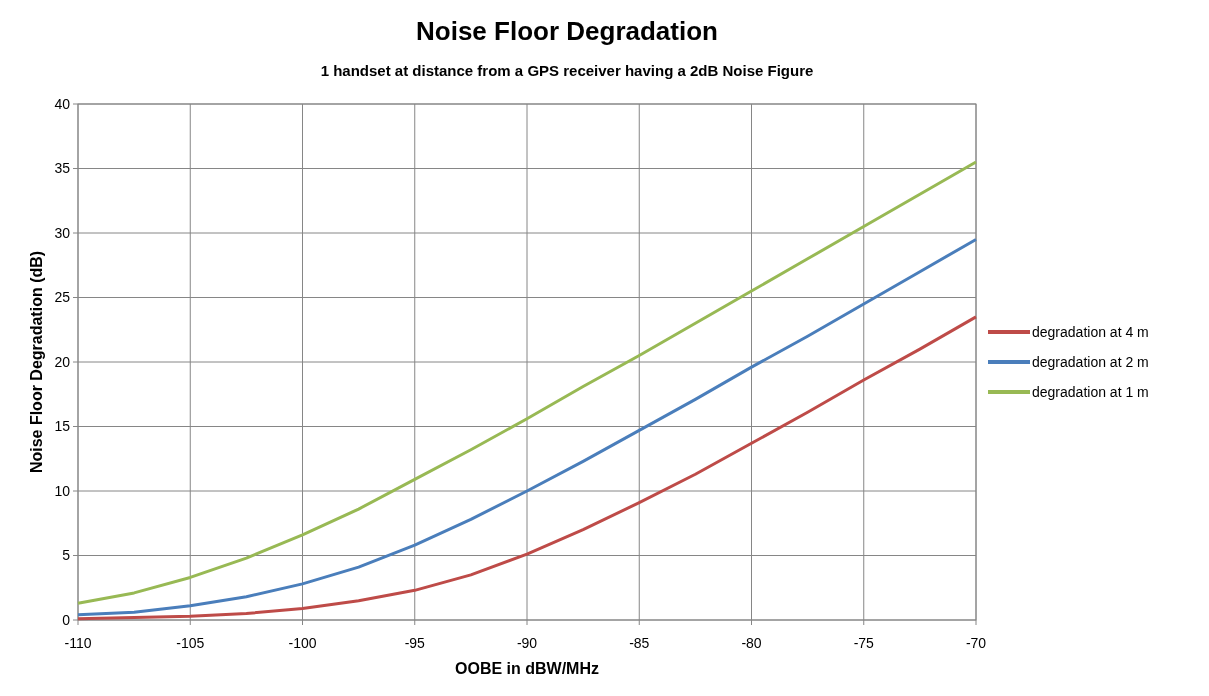 The width and height of the screenshot is (1209, 696). What do you see at coordinates (639, 643) in the screenshot?
I see `x-tick-label: -85` at bounding box center [639, 643].